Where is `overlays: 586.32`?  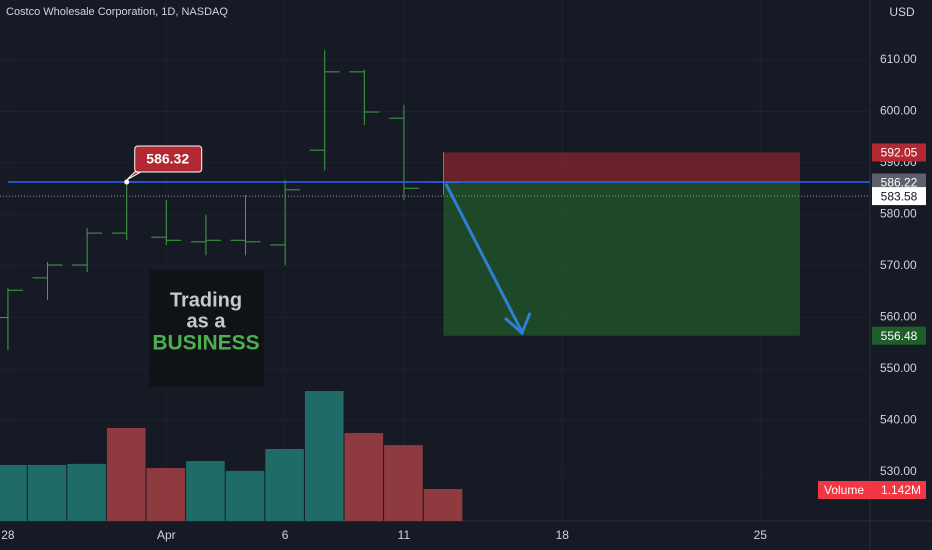 overlays: 586.32 is located at coordinates (435, 171).